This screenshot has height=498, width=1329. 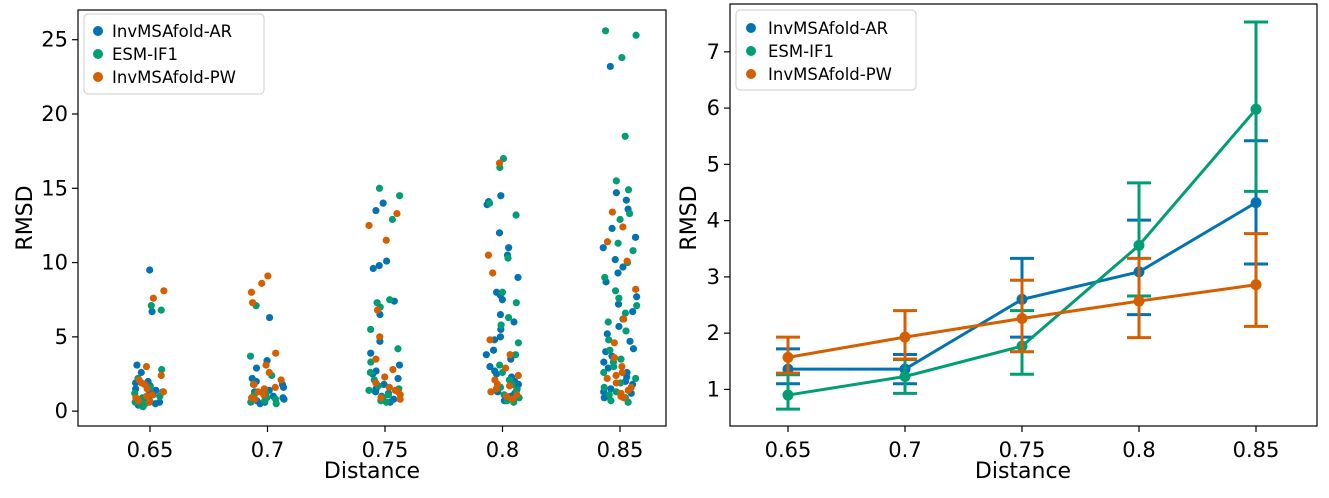 I want to click on y-tick-label: 1, so click(x=713, y=389).